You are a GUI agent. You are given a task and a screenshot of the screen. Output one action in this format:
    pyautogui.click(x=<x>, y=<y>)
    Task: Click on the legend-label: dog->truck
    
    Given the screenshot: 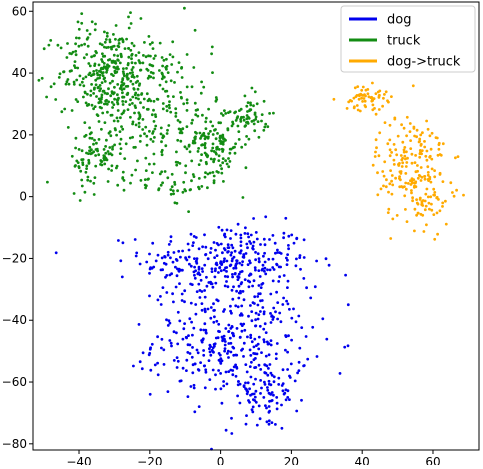 What is the action you would take?
    pyautogui.click(x=424, y=62)
    